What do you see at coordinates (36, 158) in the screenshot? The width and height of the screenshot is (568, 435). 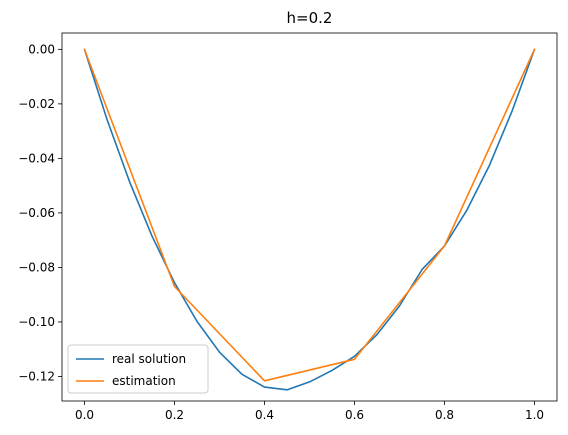 I see `y-tick-label: −0.04` at bounding box center [36, 158].